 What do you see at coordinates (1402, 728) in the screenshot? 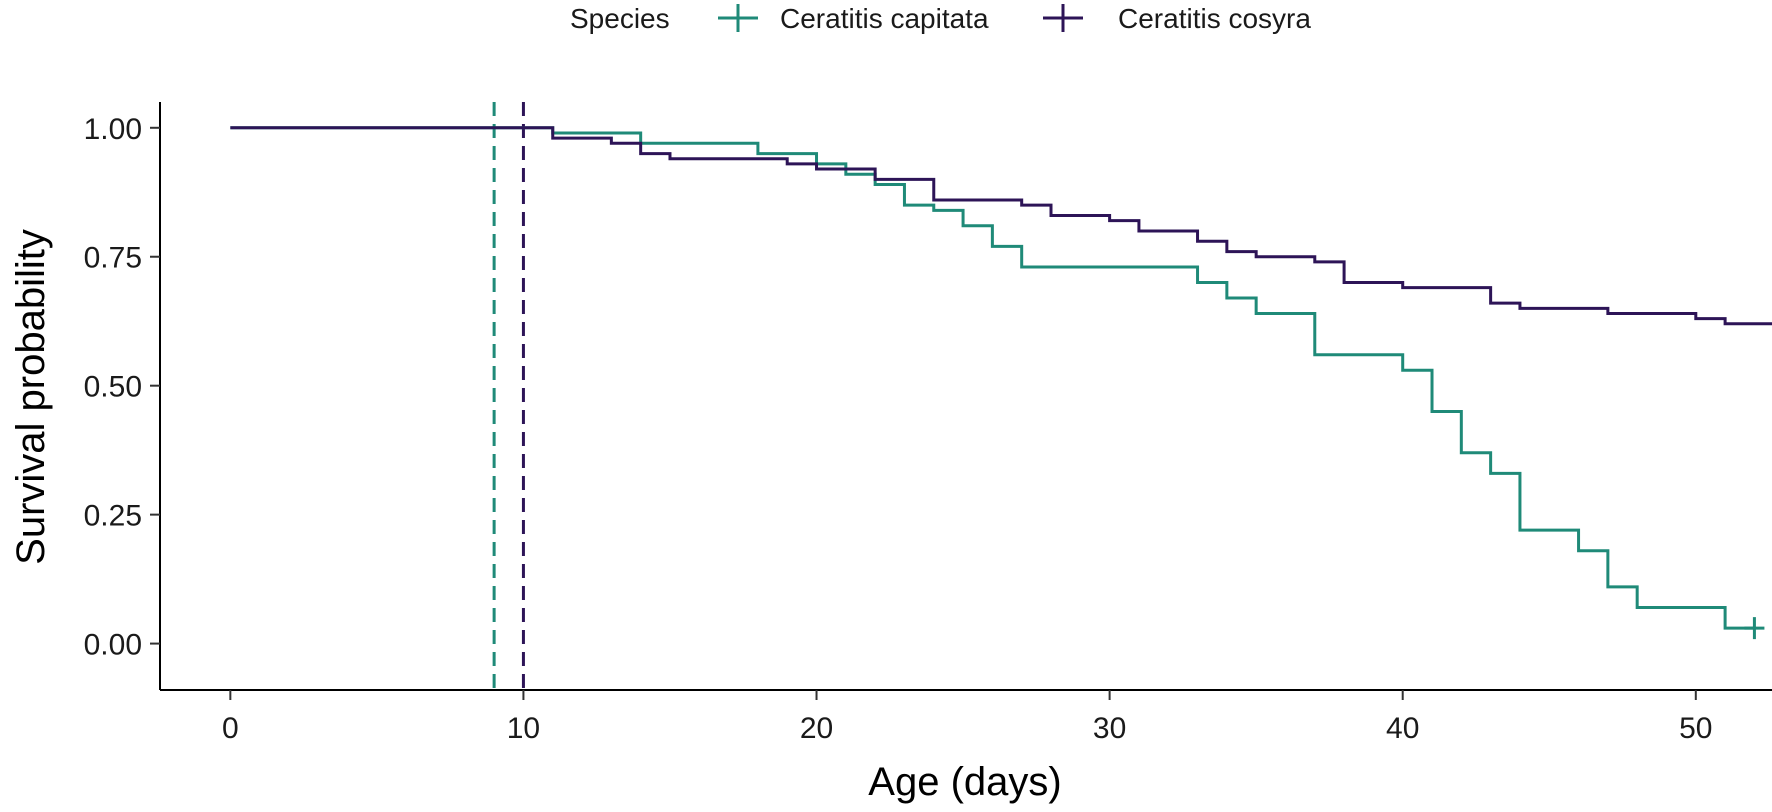
I see `x-tick-label: 40` at bounding box center [1402, 728].